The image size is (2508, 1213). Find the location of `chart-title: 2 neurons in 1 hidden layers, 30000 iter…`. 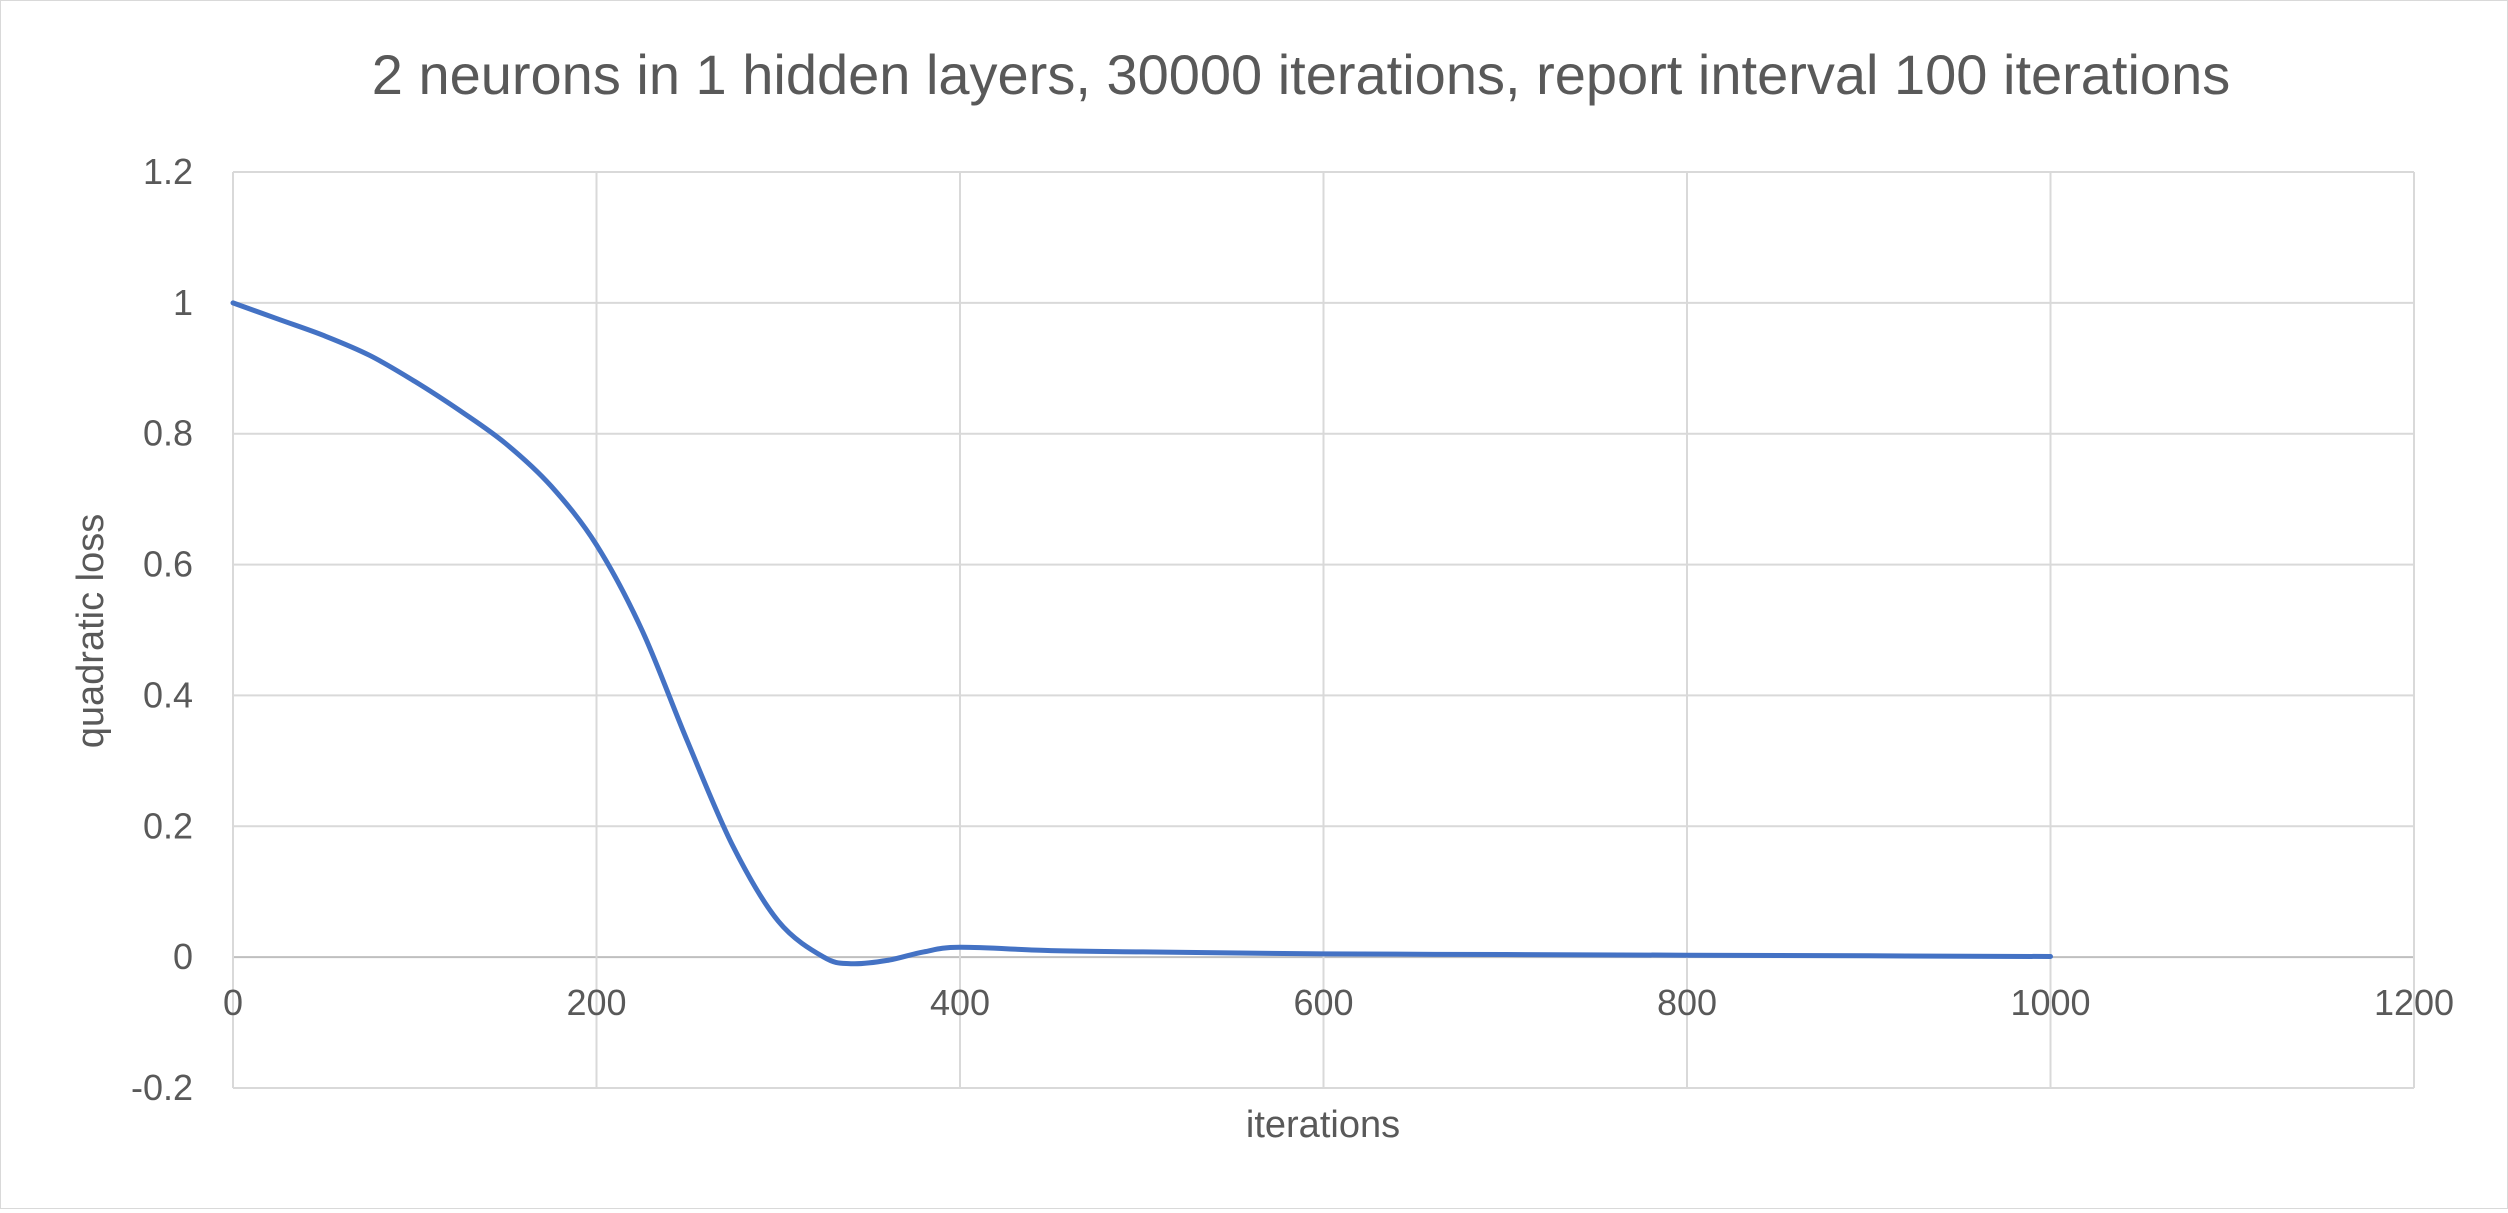

chart-title: 2 neurons in 1 hidden layers, 30000 iter… is located at coordinates (1301, 74).